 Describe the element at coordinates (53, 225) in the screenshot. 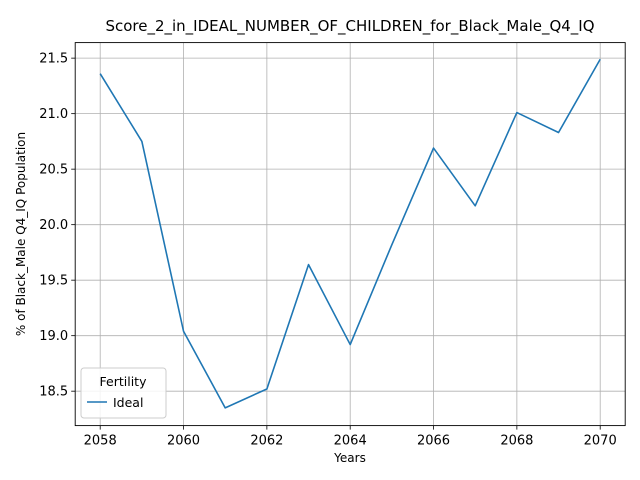

I see `y-tick-label: 20.0` at that location.